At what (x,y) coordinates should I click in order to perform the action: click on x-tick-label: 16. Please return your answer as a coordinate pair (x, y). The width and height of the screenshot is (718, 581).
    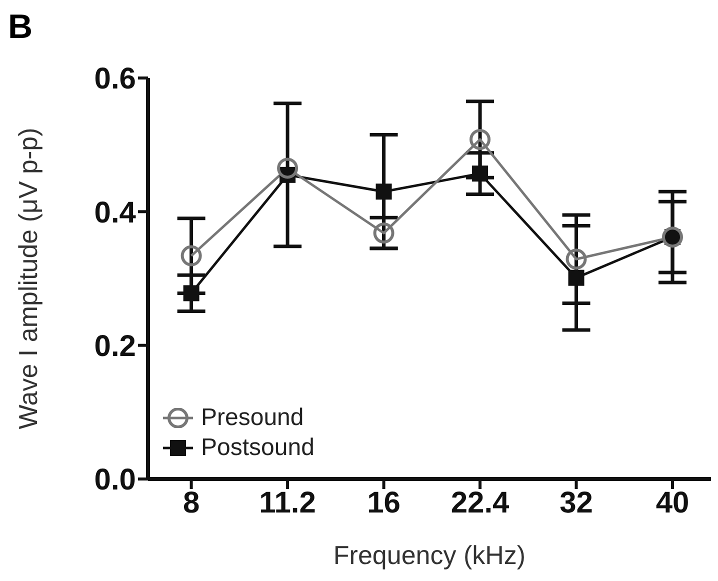
    Looking at the image, I should click on (383, 503).